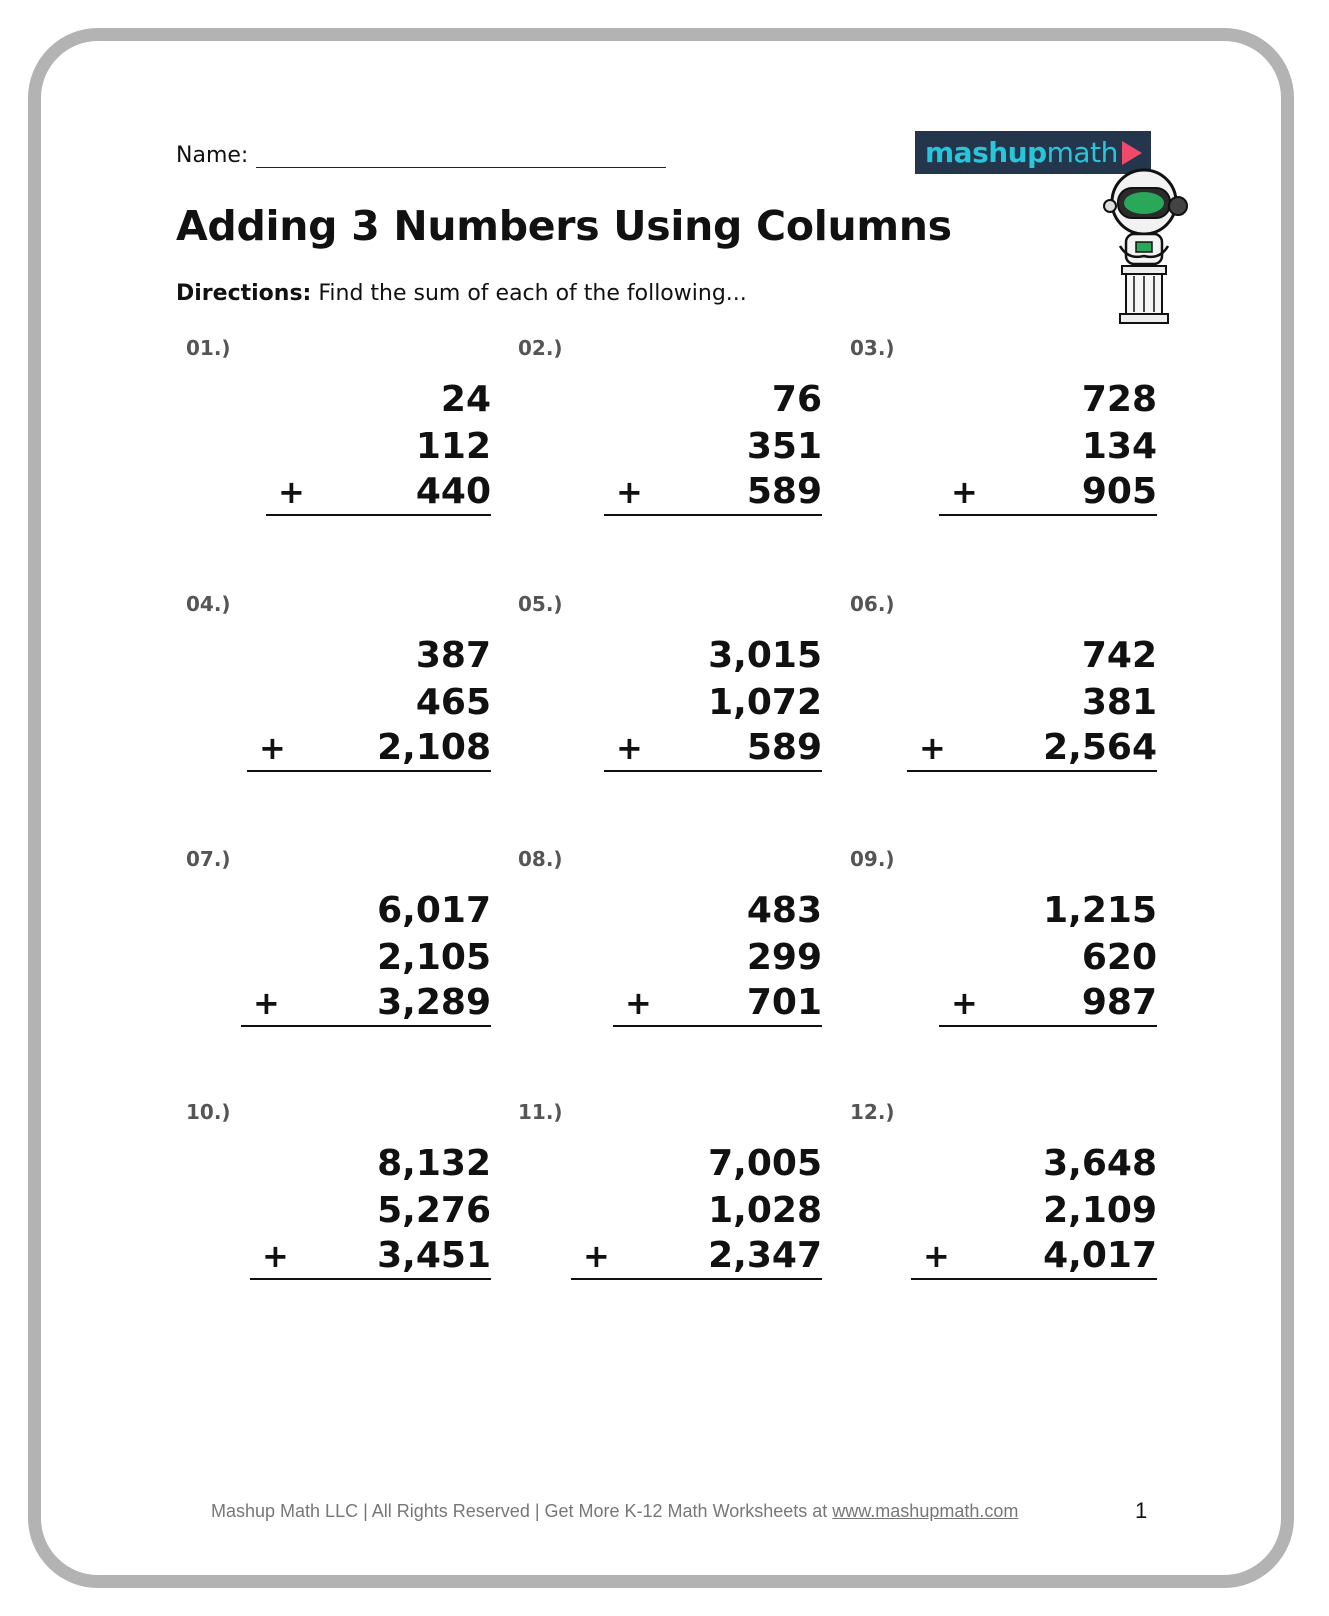 Image resolution: width=1329 pixels, height=1616 pixels. What do you see at coordinates (453, 702) in the screenshot?
I see `addend: 465` at bounding box center [453, 702].